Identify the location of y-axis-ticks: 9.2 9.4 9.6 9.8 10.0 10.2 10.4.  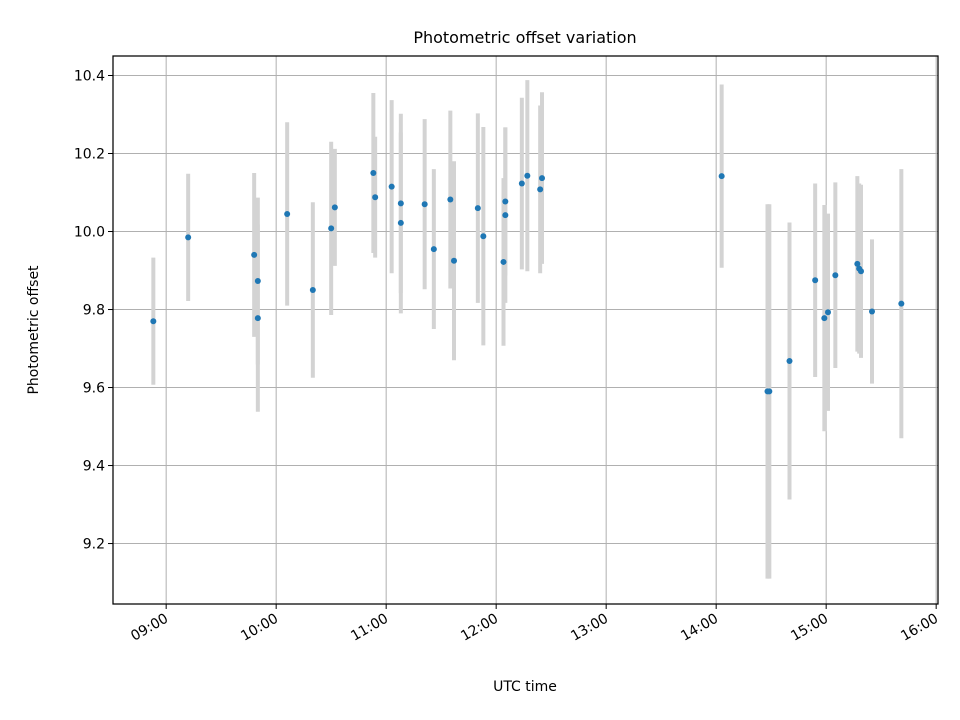
(93, 311).